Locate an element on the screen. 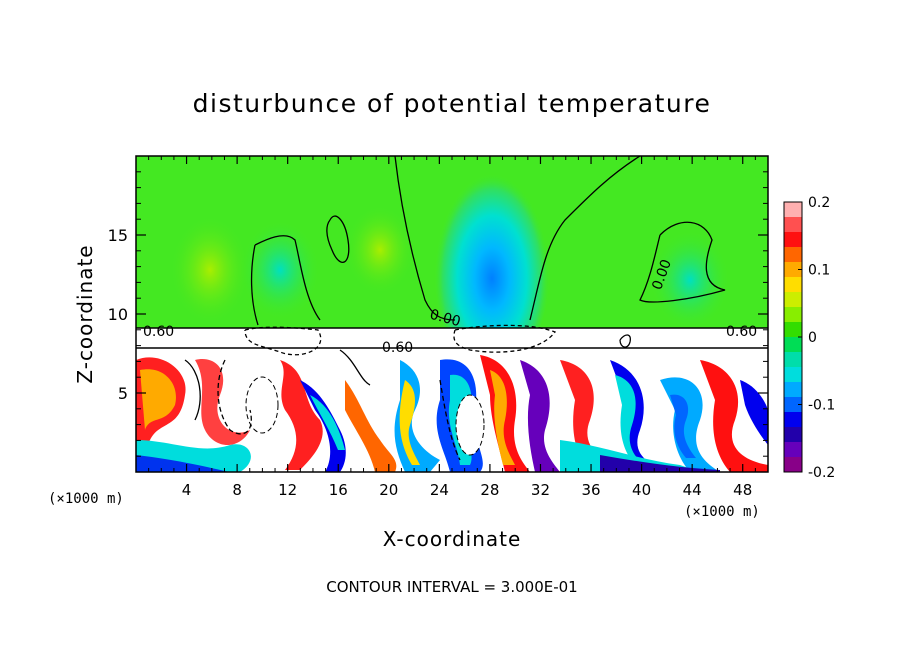  x-tick-label: 24 is located at coordinates (439, 490).